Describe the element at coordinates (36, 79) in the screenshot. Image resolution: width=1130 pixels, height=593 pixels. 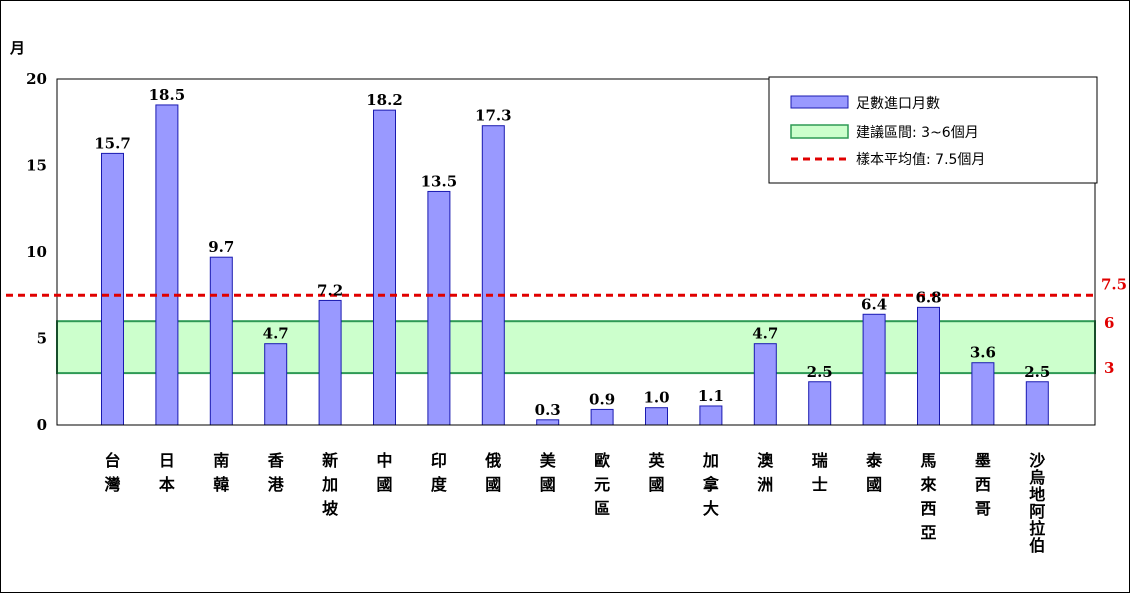
I see `y-tick-label: 20` at that location.